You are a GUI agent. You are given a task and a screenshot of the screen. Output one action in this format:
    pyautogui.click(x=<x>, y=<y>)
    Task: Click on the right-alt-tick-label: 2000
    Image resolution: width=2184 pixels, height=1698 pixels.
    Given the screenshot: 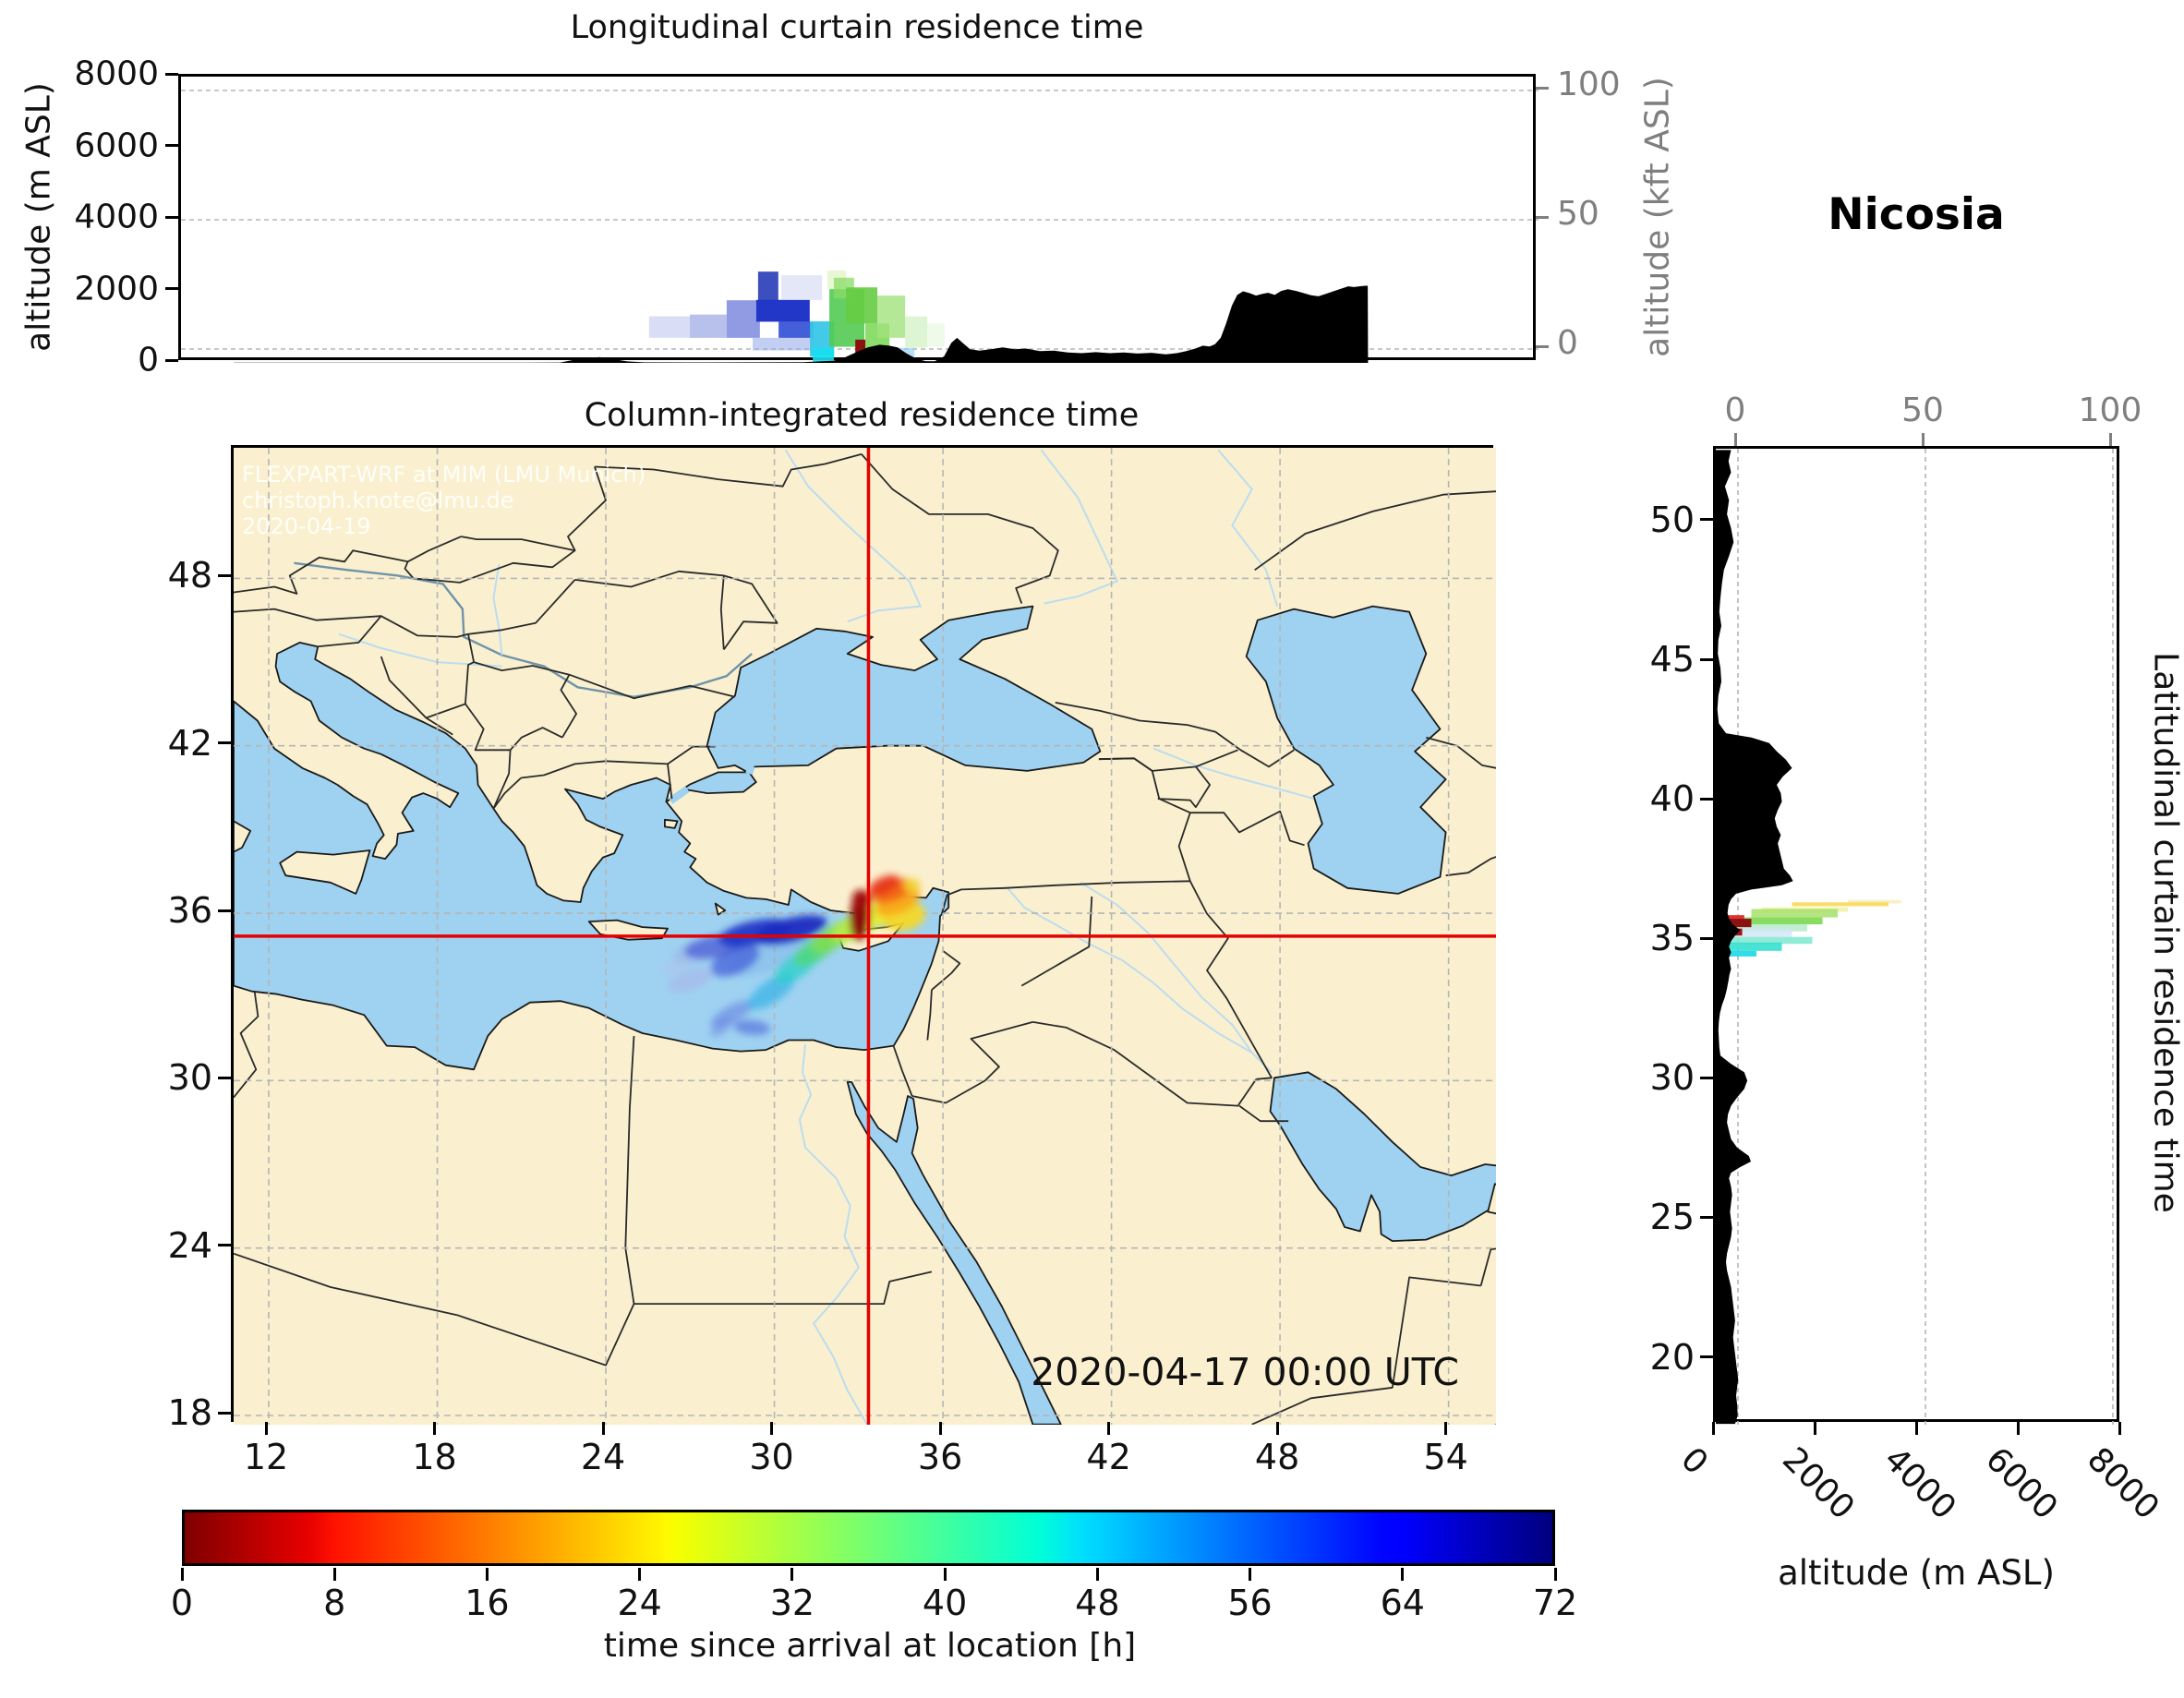 What is the action you would take?
    pyautogui.click(x=1818, y=1483)
    